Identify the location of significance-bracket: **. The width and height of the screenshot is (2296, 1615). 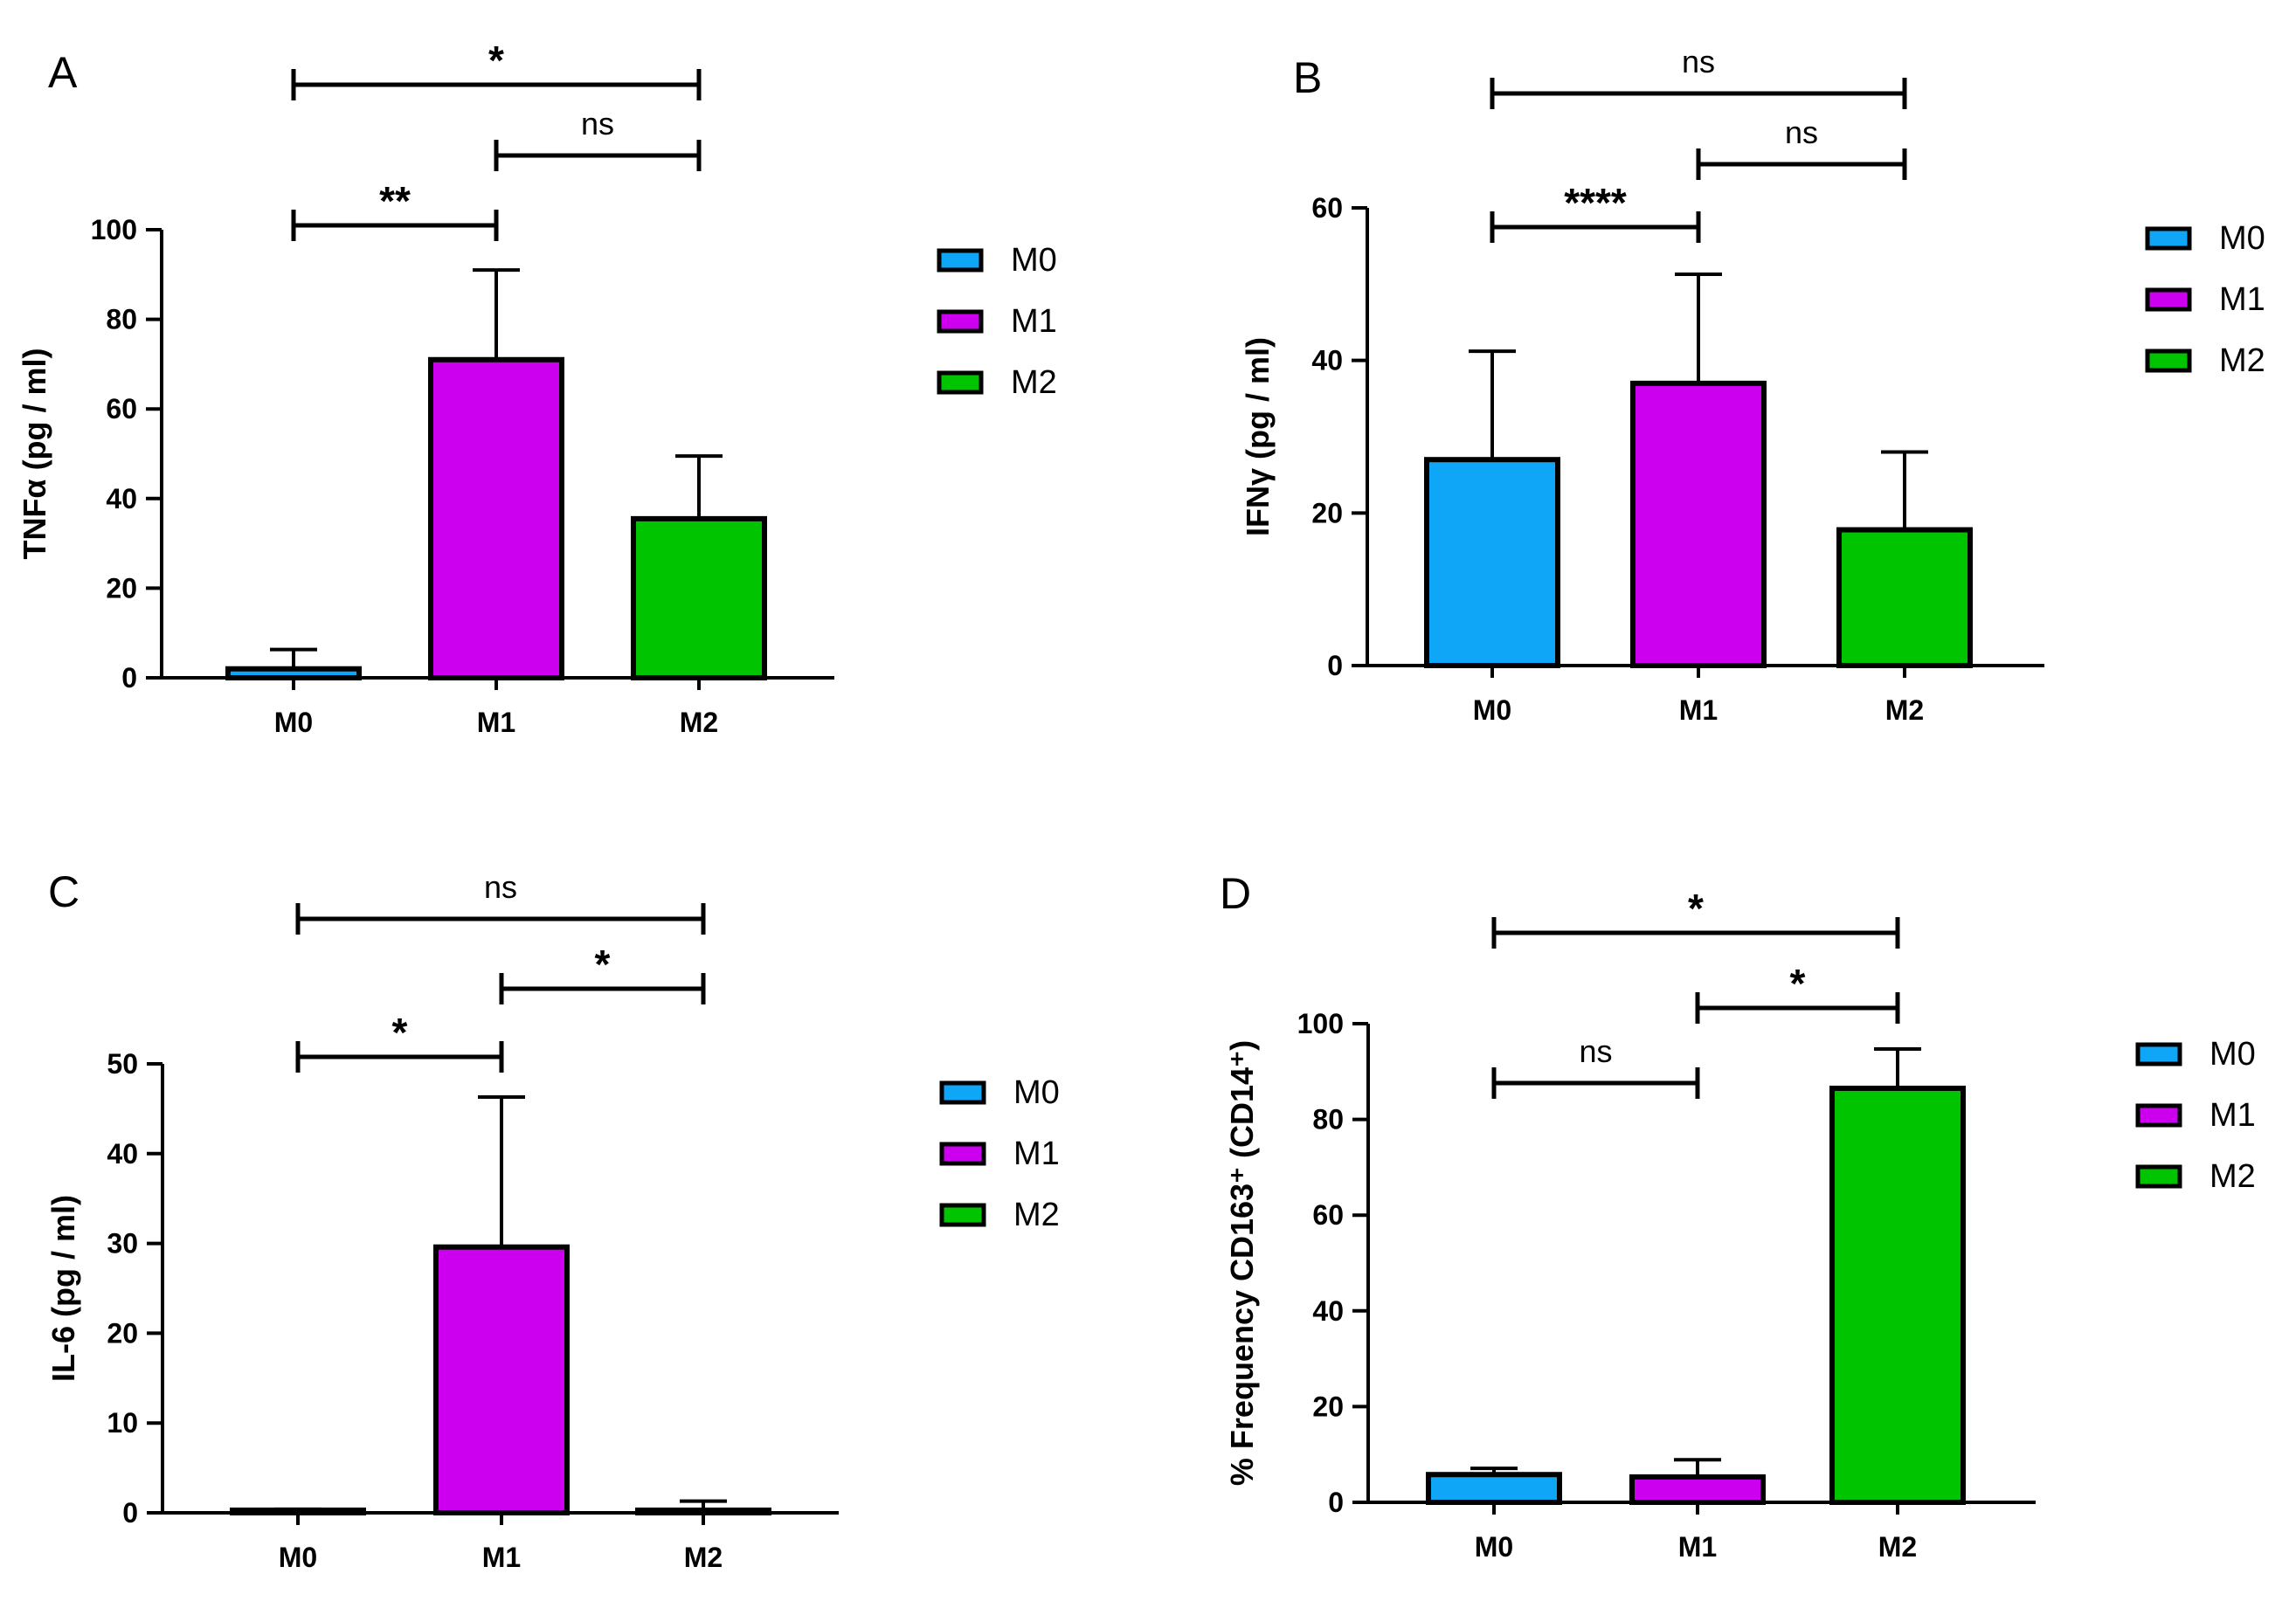
(395, 209).